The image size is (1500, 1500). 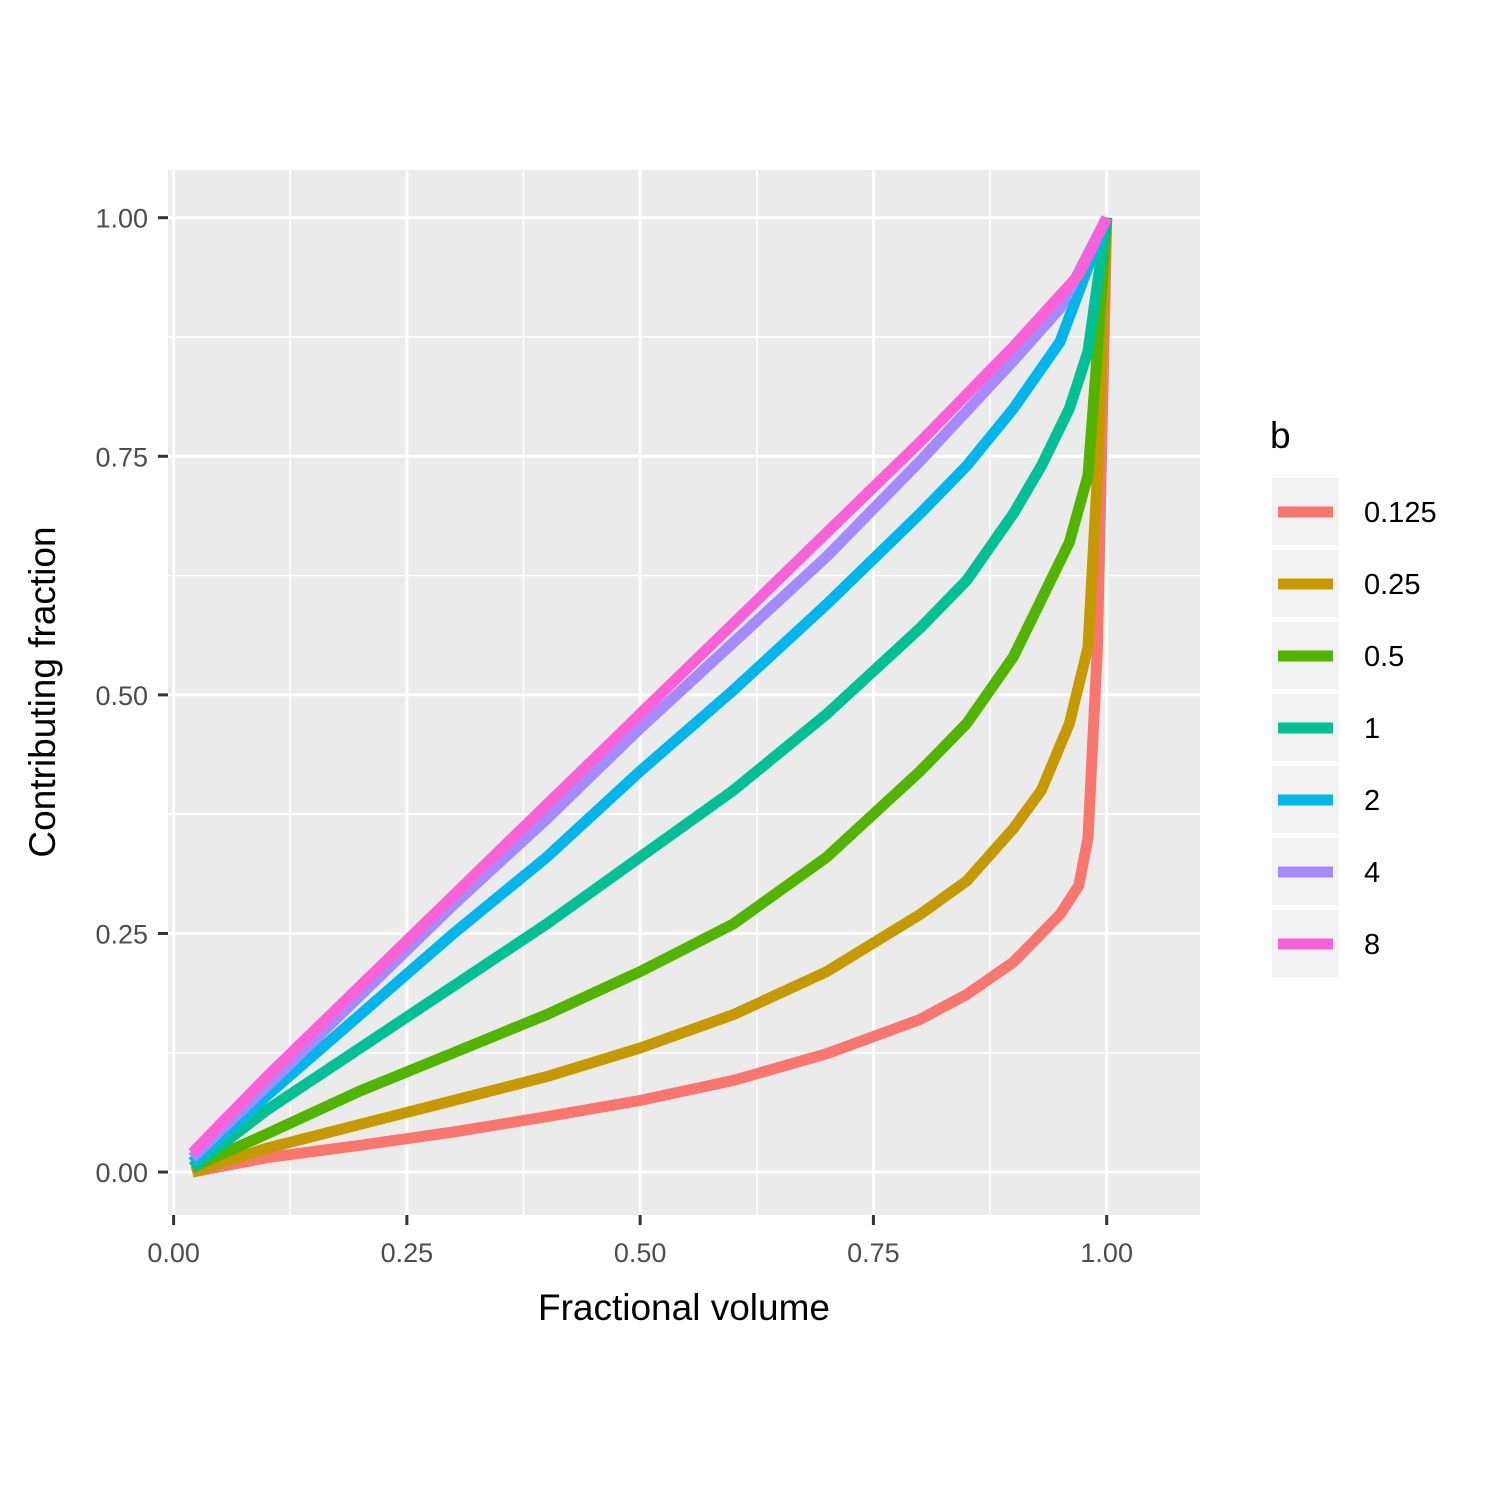 I want to click on x-tick-label: 1.00, so click(x=1106, y=1253).